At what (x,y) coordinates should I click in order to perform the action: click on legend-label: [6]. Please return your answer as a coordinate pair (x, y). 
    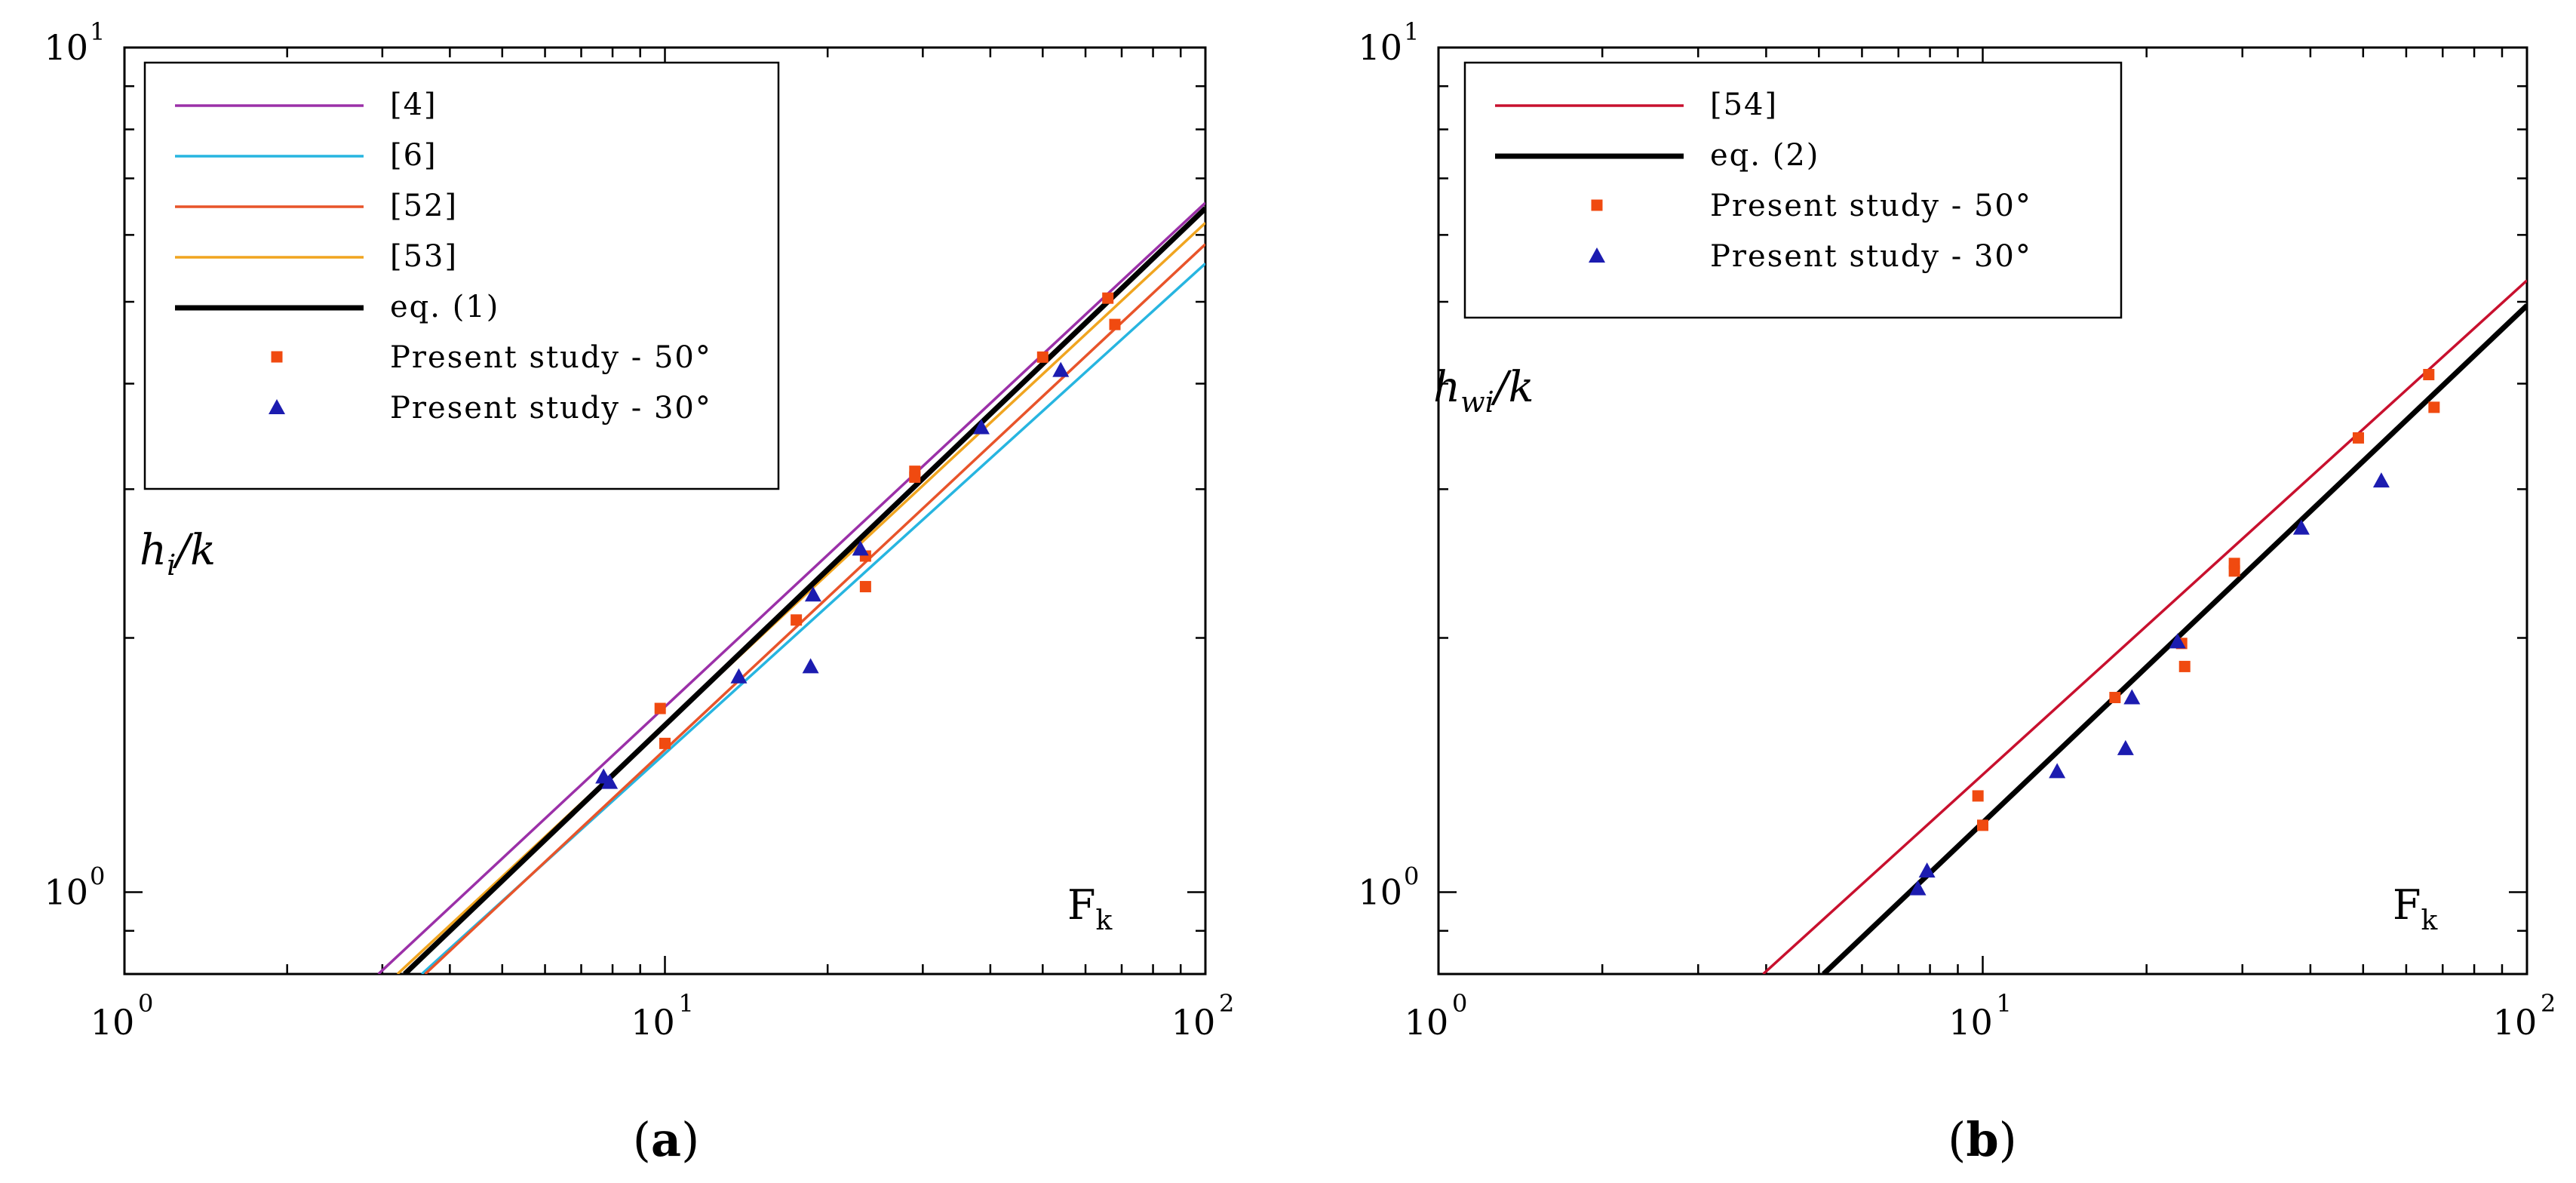
    Looking at the image, I should click on (414, 155).